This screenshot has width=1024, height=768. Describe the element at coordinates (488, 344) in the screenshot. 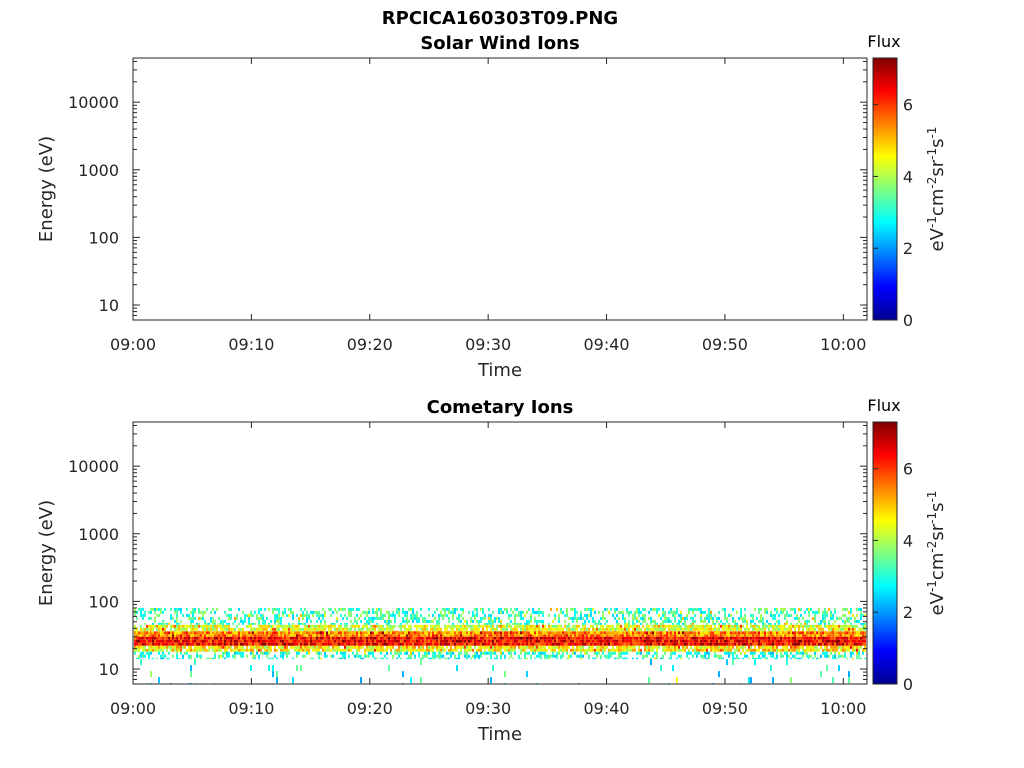

I see `x-tick-label: 09:30` at that location.